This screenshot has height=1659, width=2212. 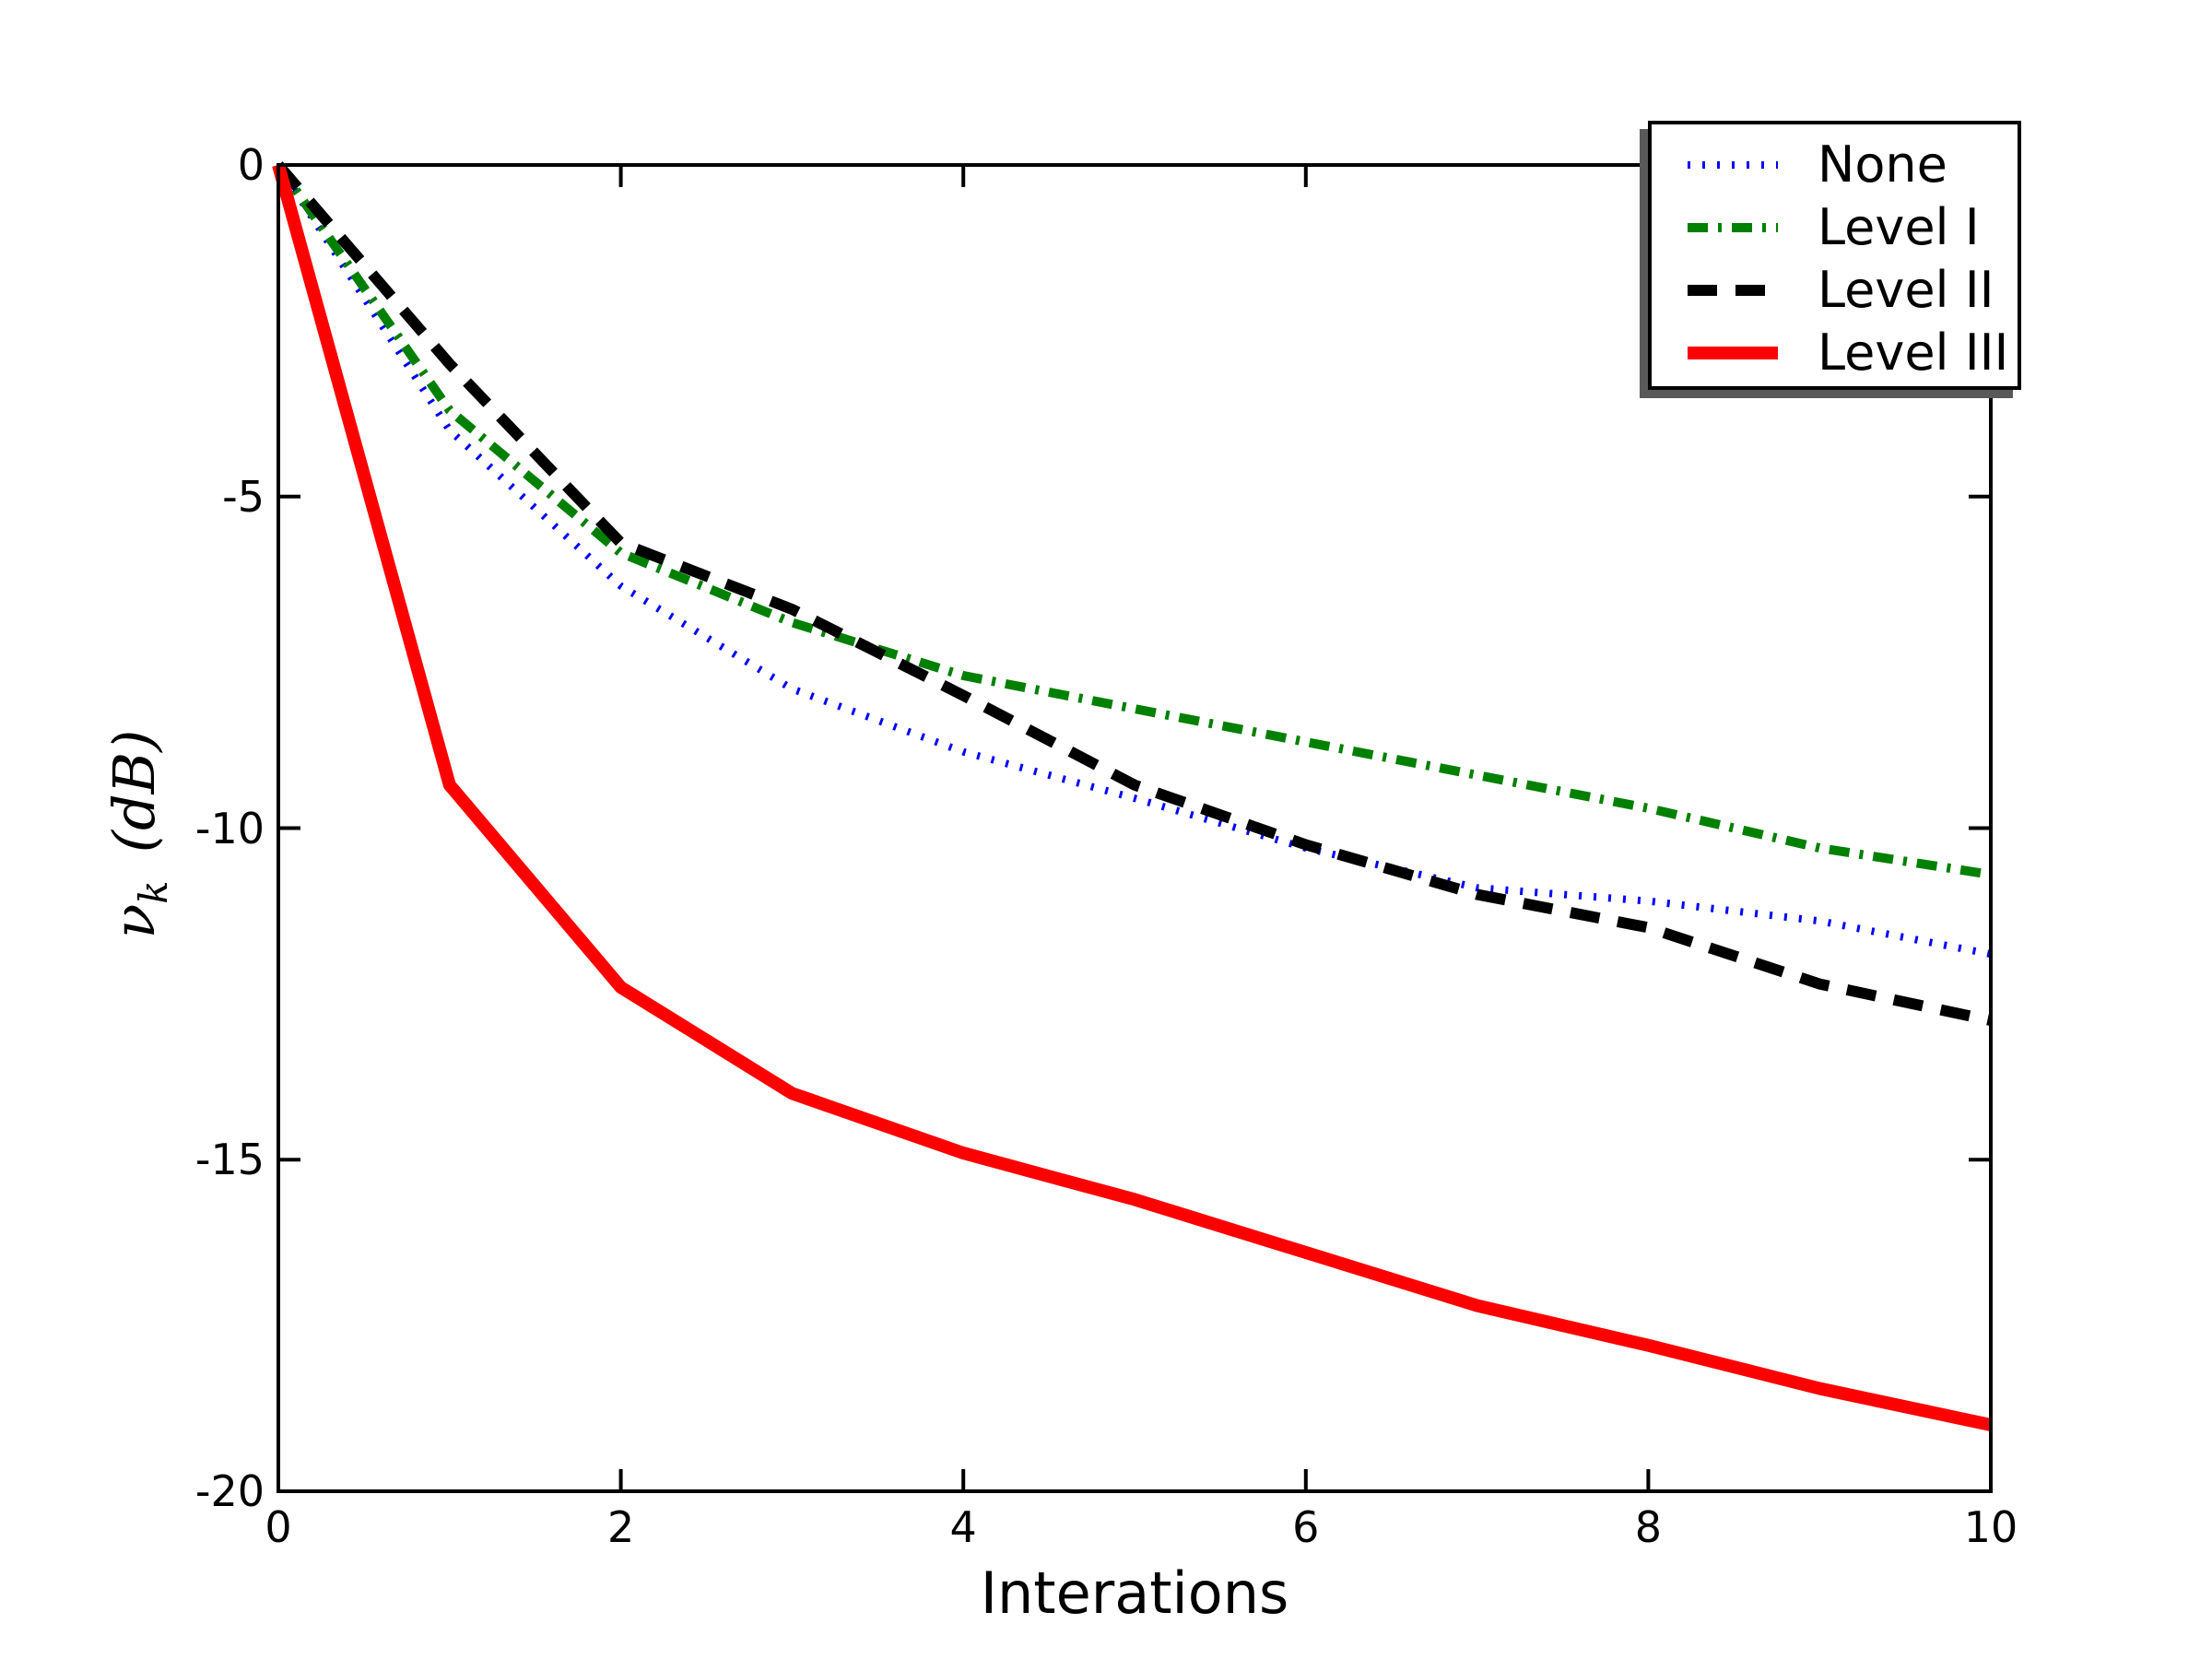 What do you see at coordinates (620, 1527) in the screenshot?
I see `x-tick-label: 2` at bounding box center [620, 1527].